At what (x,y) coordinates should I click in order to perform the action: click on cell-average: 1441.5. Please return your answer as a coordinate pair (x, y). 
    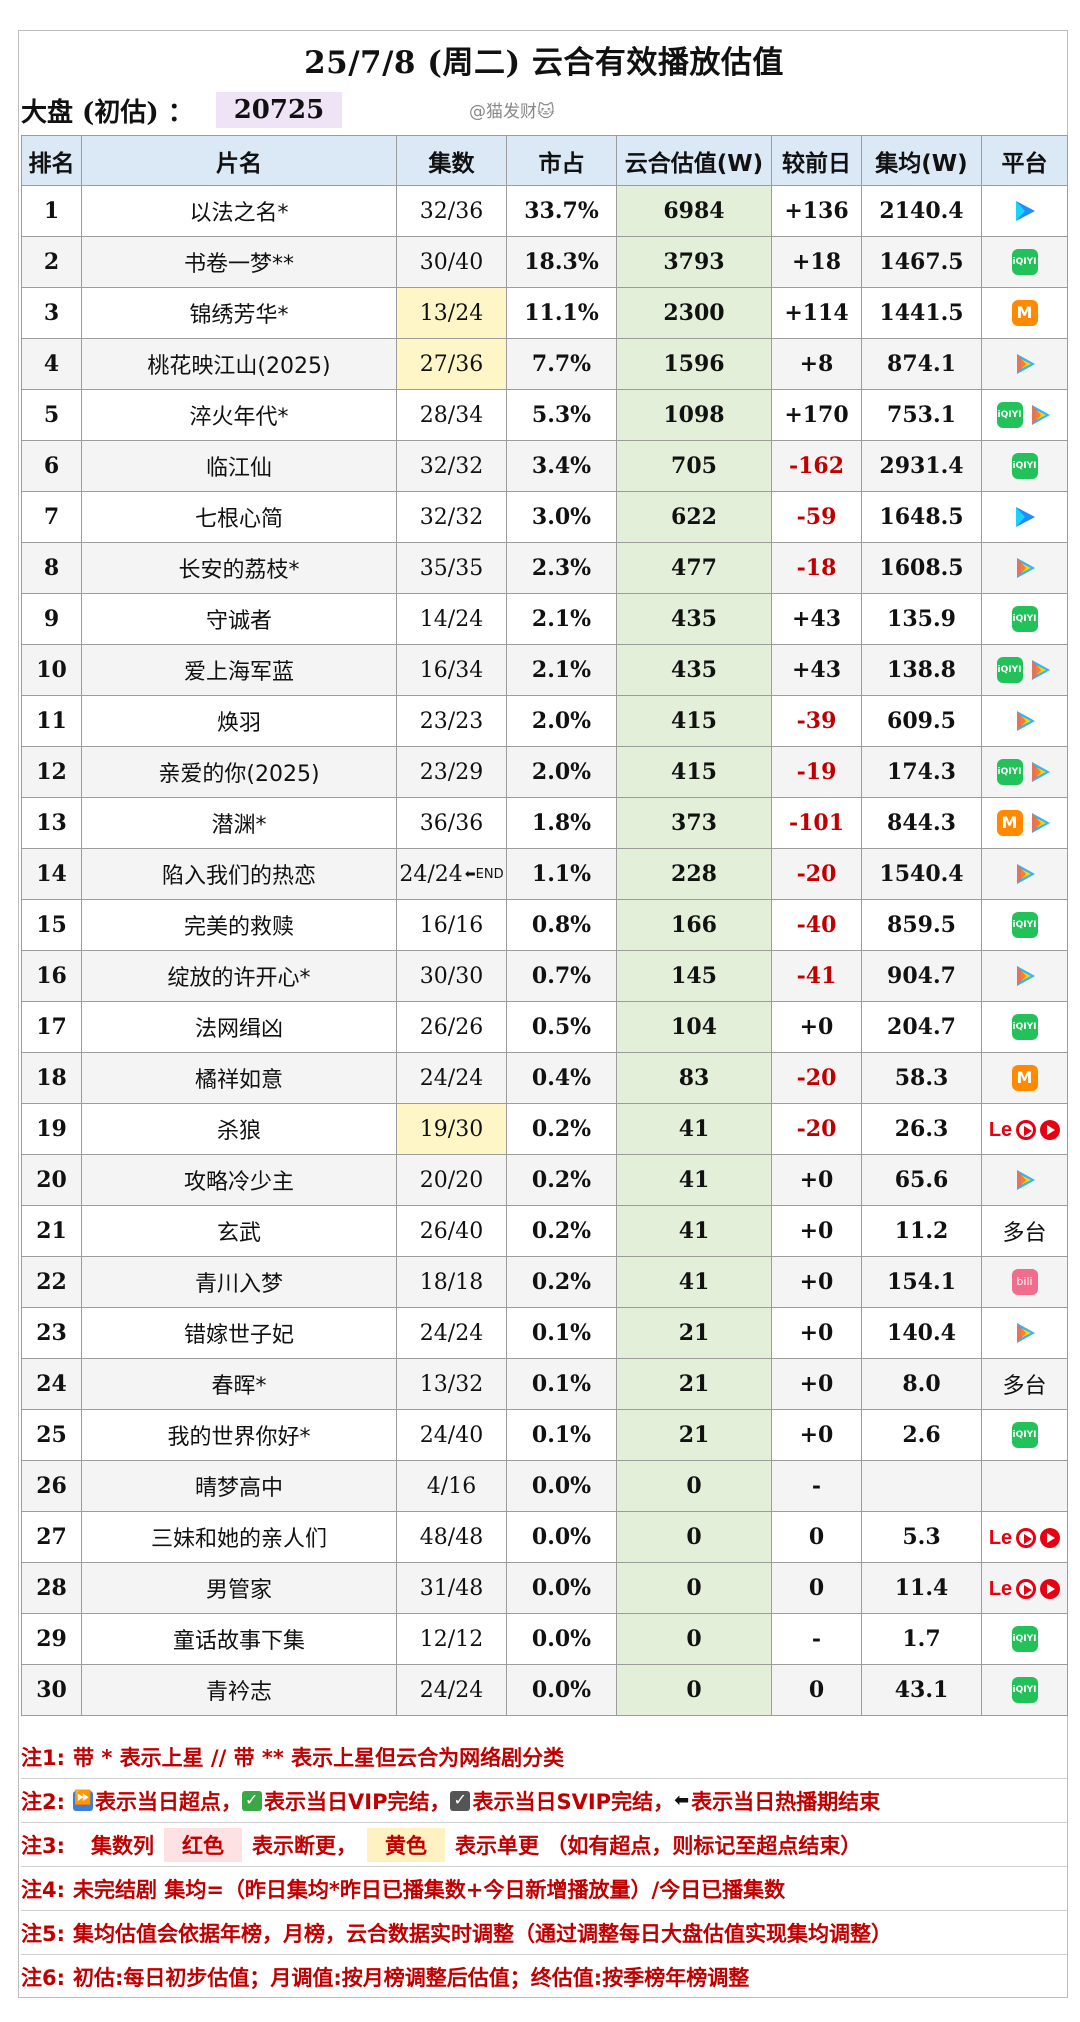
    Looking at the image, I should click on (921, 313).